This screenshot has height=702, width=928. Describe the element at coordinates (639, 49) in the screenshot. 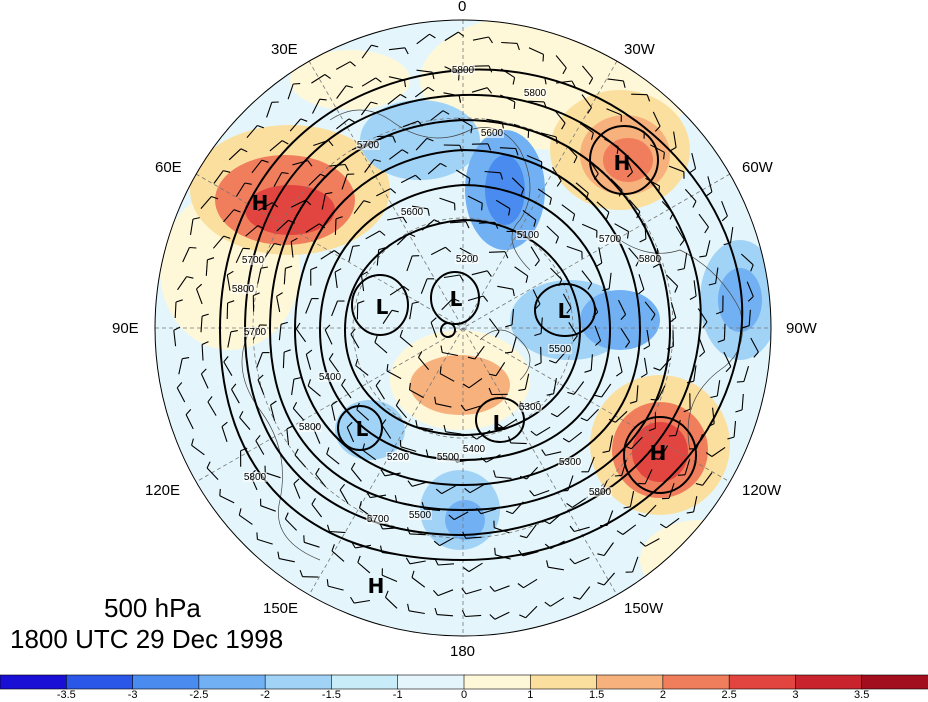

I see `lon-label-30w: 30W` at that location.